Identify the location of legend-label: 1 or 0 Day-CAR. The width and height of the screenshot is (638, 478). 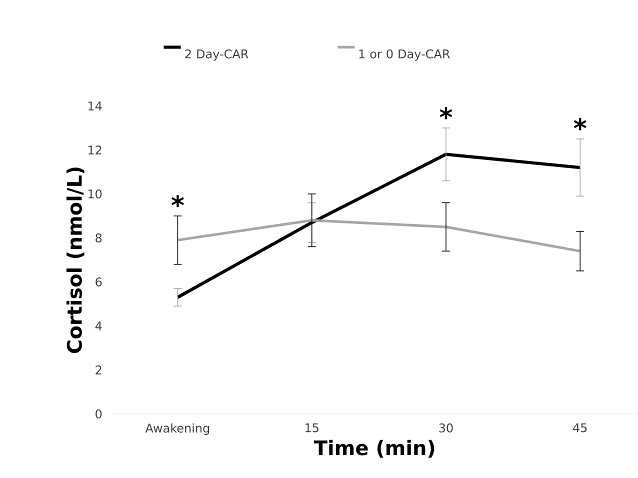
(404, 55).